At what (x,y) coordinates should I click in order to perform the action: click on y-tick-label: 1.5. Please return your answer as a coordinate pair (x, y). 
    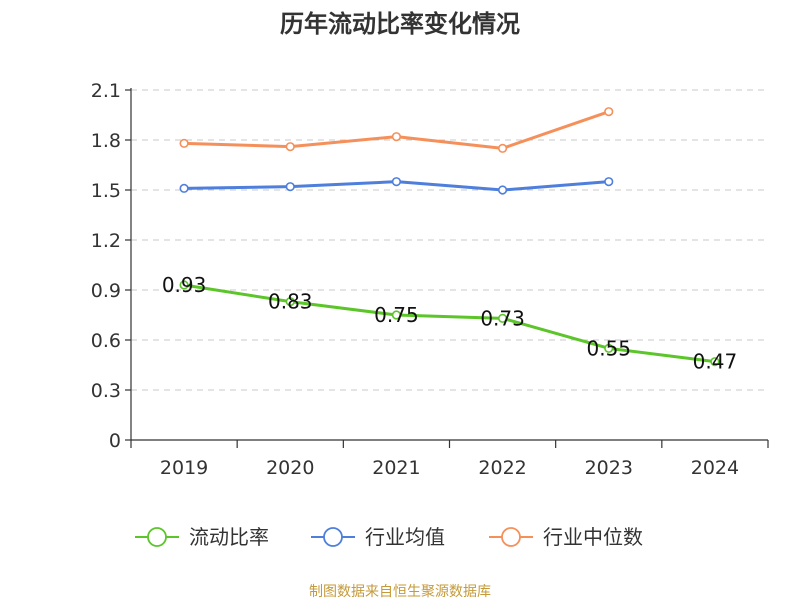
    Looking at the image, I should click on (106, 191).